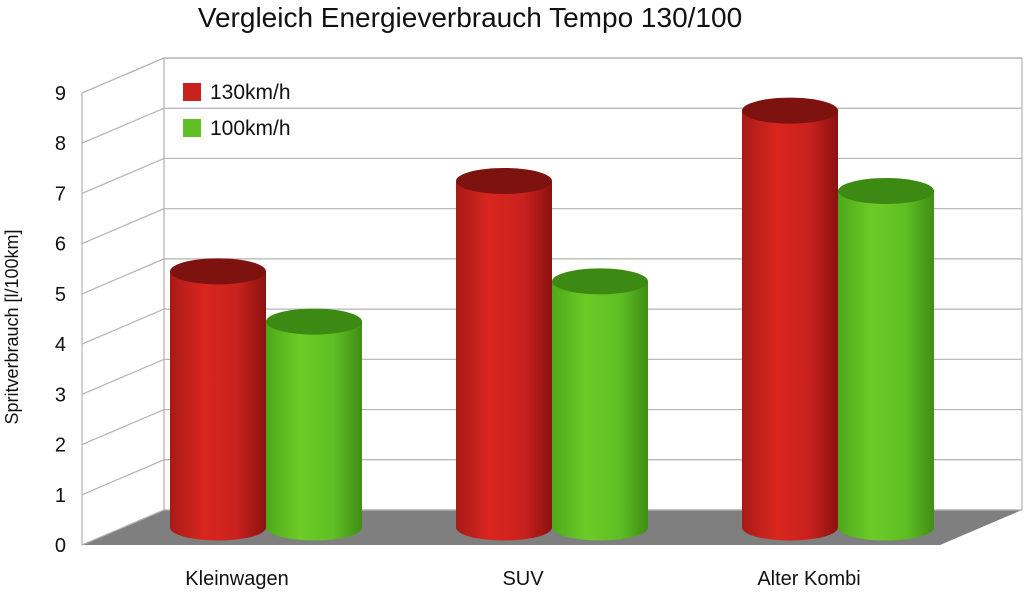 The height and width of the screenshot is (594, 1024). I want to click on y-tick-label: 2, so click(60, 446).